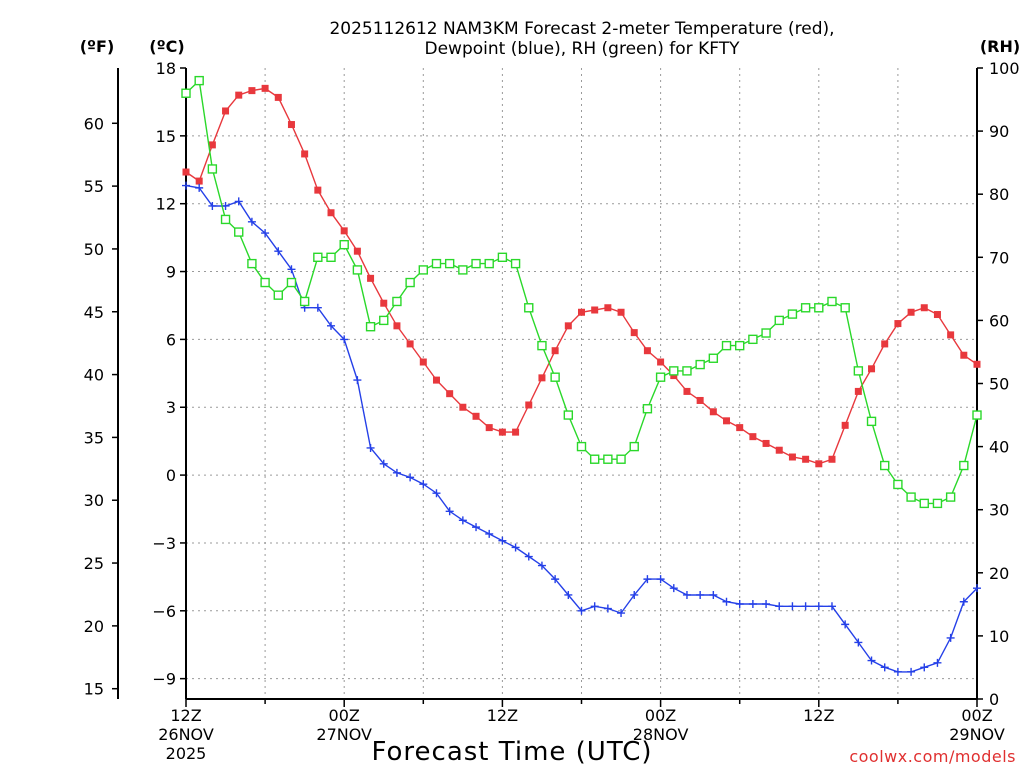 The height and width of the screenshot is (768, 1024). Describe the element at coordinates (932, 756) in the screenshot. I see `credit-text: coolwx.com/models` at that location.